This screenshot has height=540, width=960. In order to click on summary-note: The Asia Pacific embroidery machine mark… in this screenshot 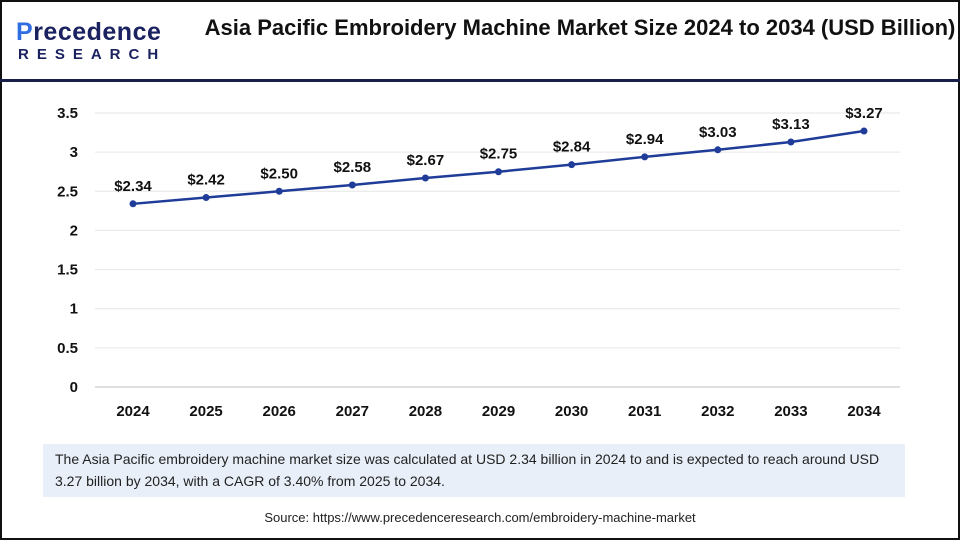, I will do `click(474, 470)`.